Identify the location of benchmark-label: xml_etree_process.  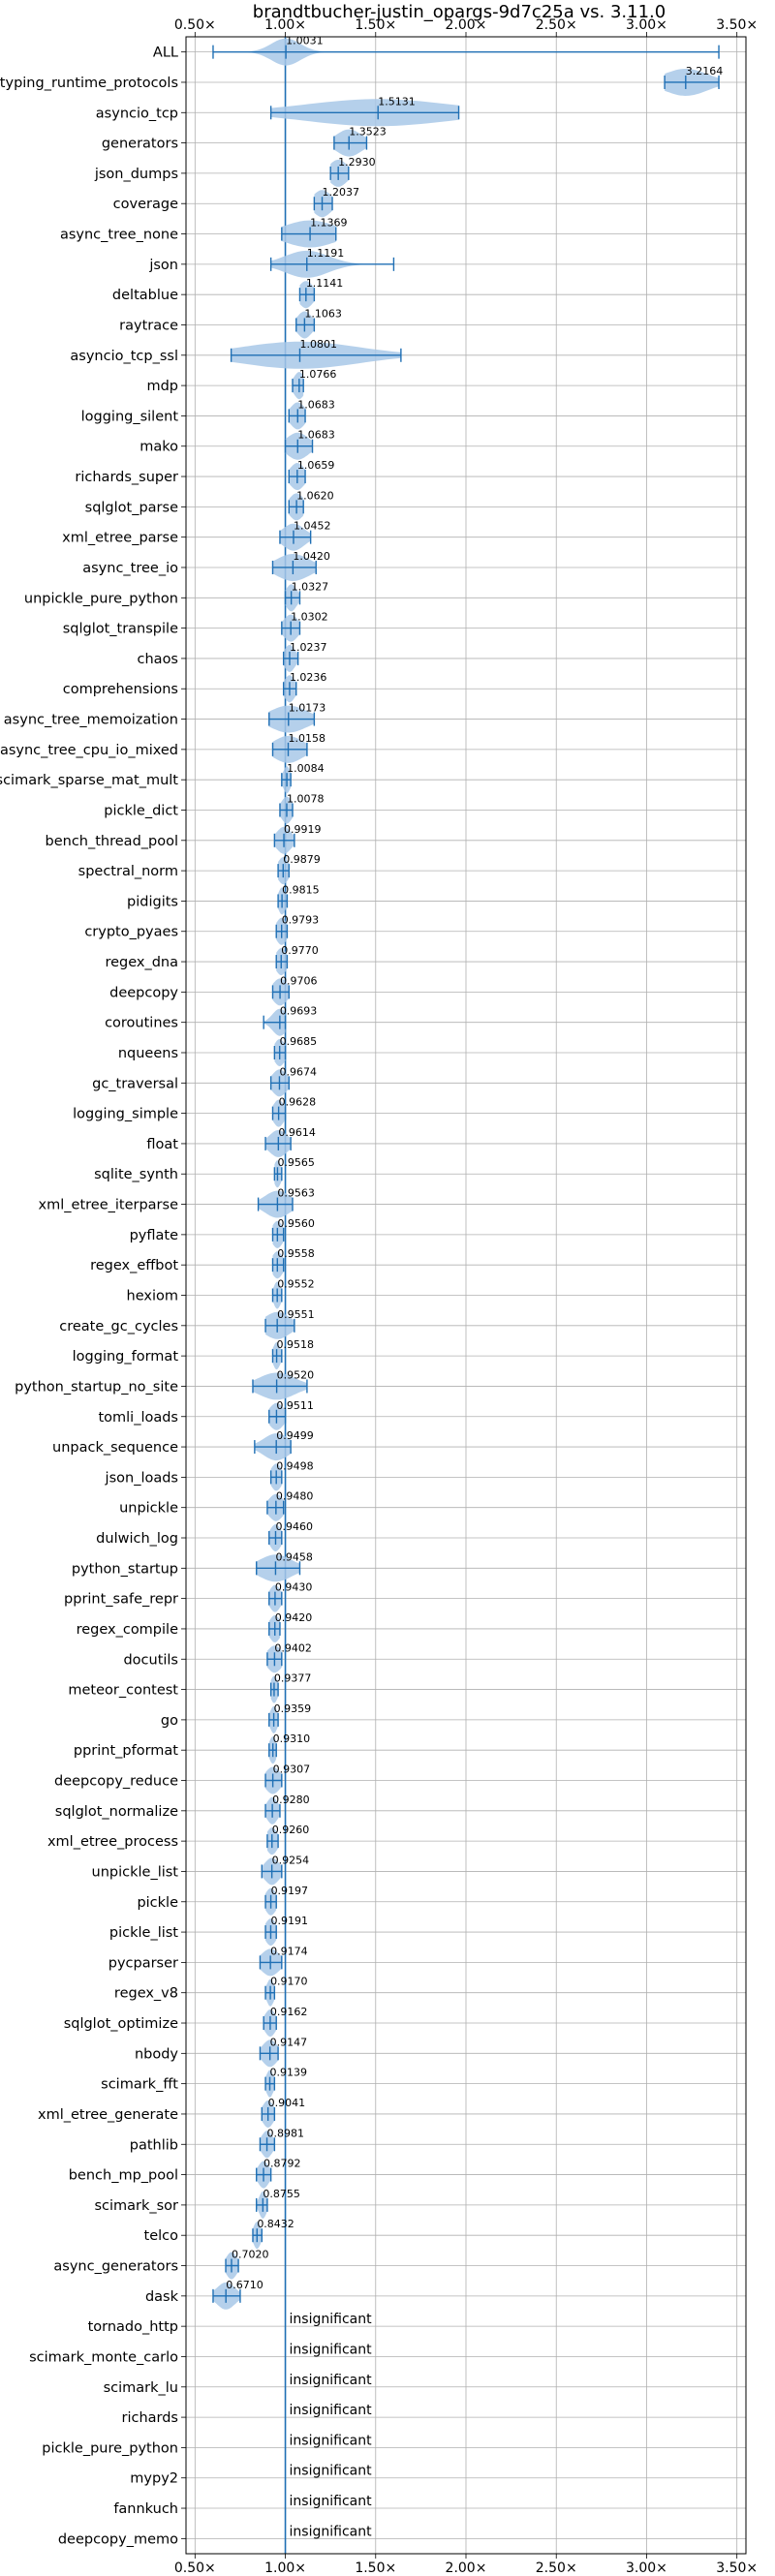
(112, 1842).